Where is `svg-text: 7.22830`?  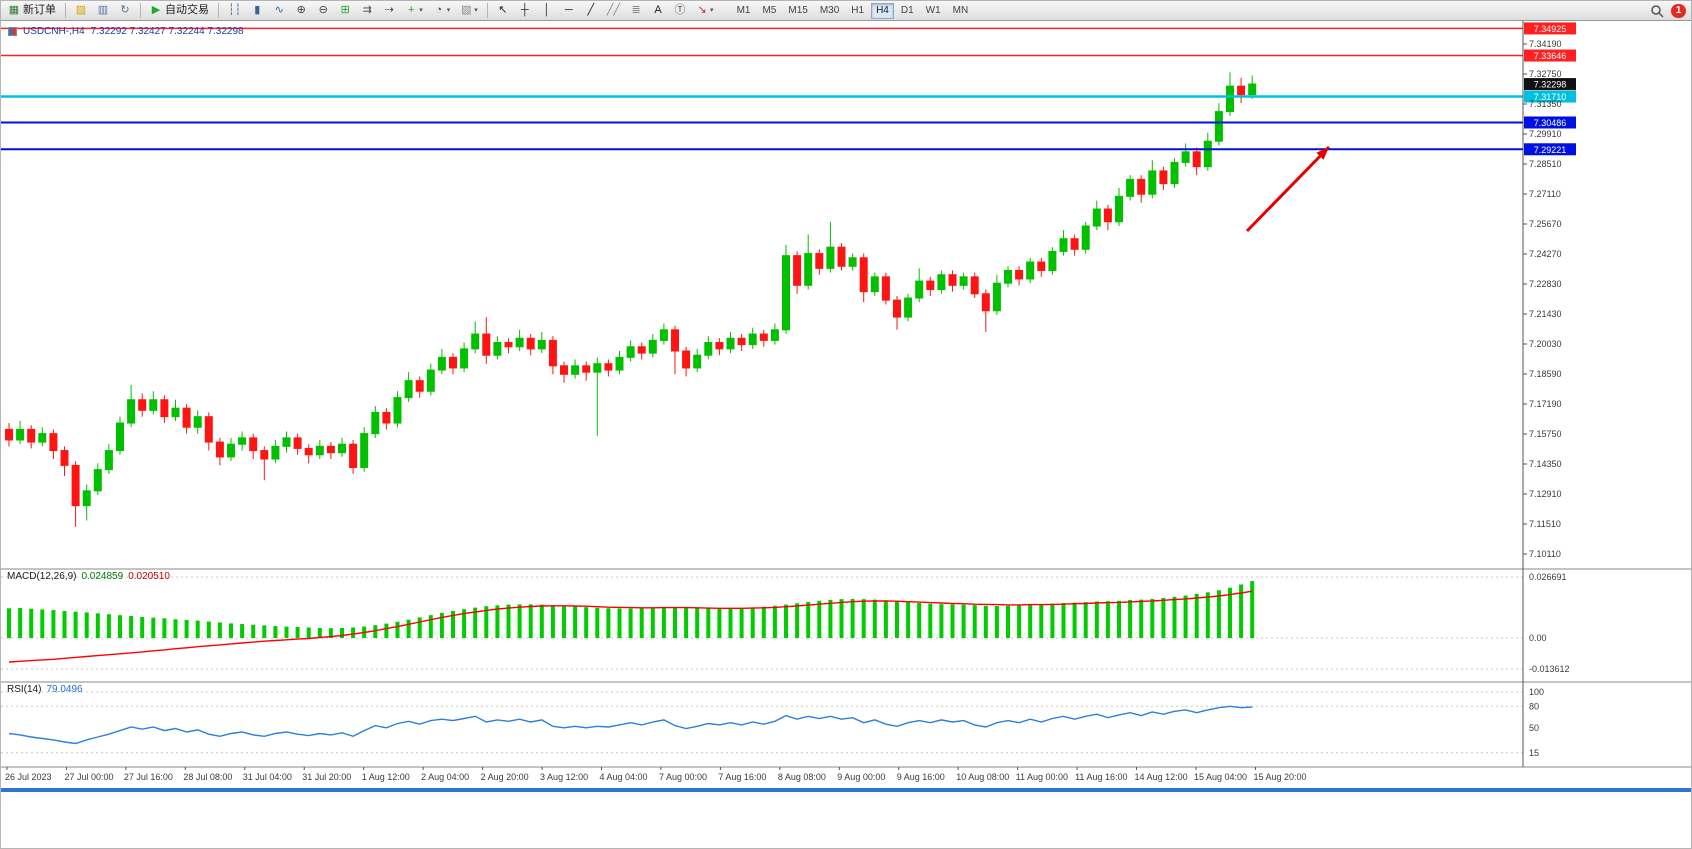 svg-text: 7.22830 is located at coordinates (1545, 284).